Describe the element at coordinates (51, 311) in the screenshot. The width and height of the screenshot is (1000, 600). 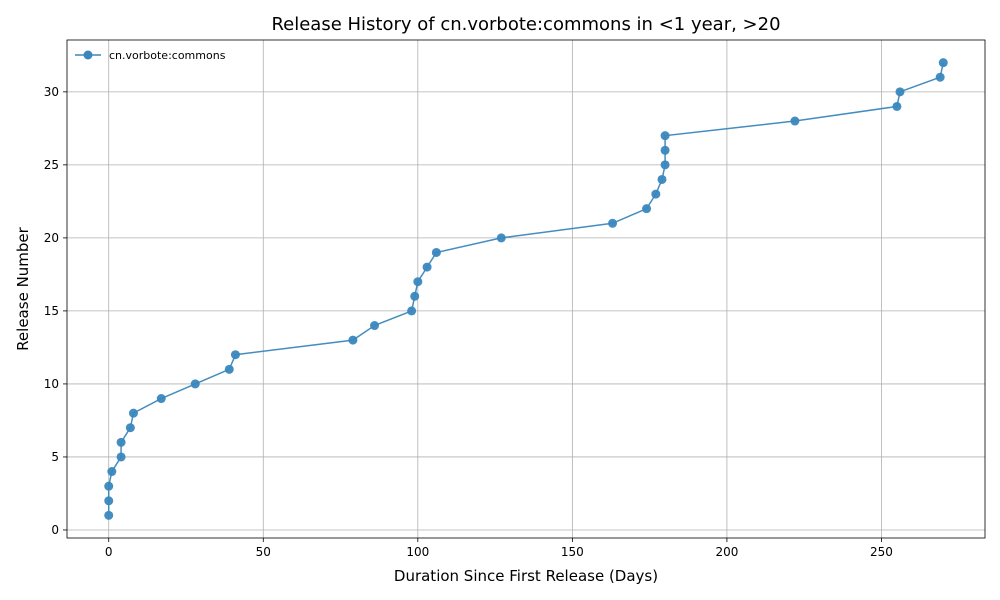
I see `y-tick-label: 15` at that location.